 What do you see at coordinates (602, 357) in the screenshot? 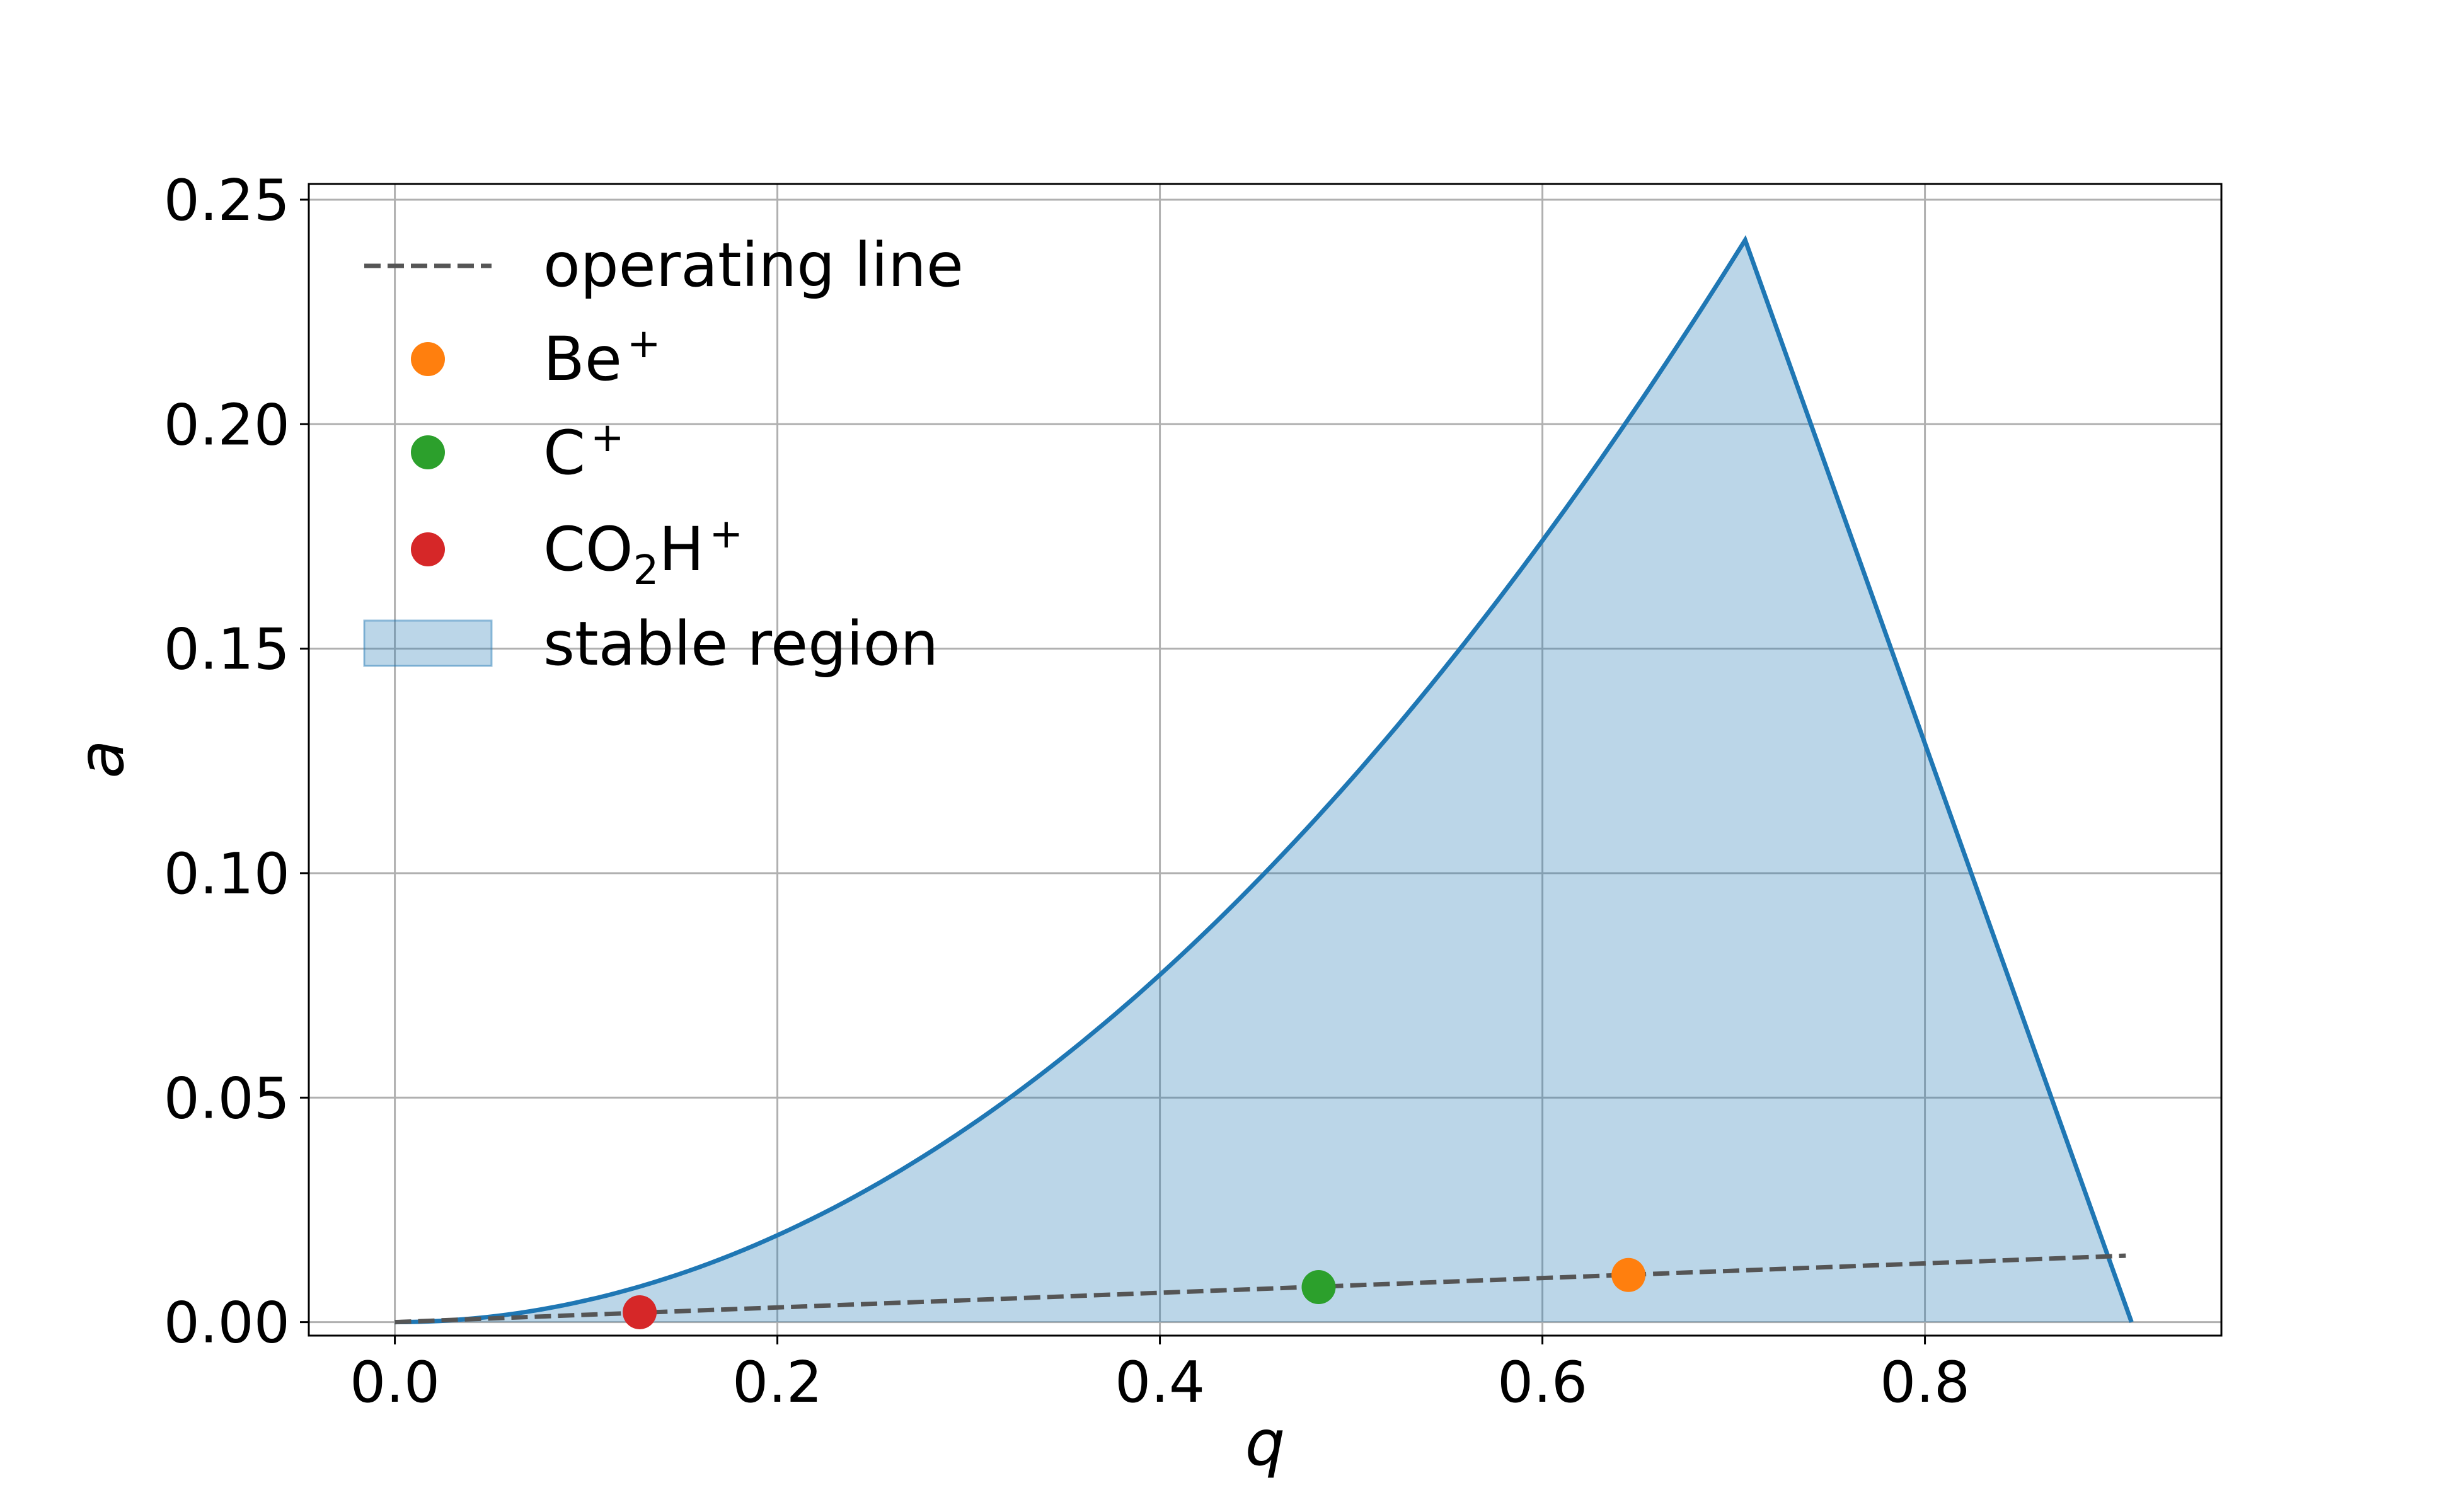
I see `legend-label-be-plus: Be +` at bounding box center [602, 357].